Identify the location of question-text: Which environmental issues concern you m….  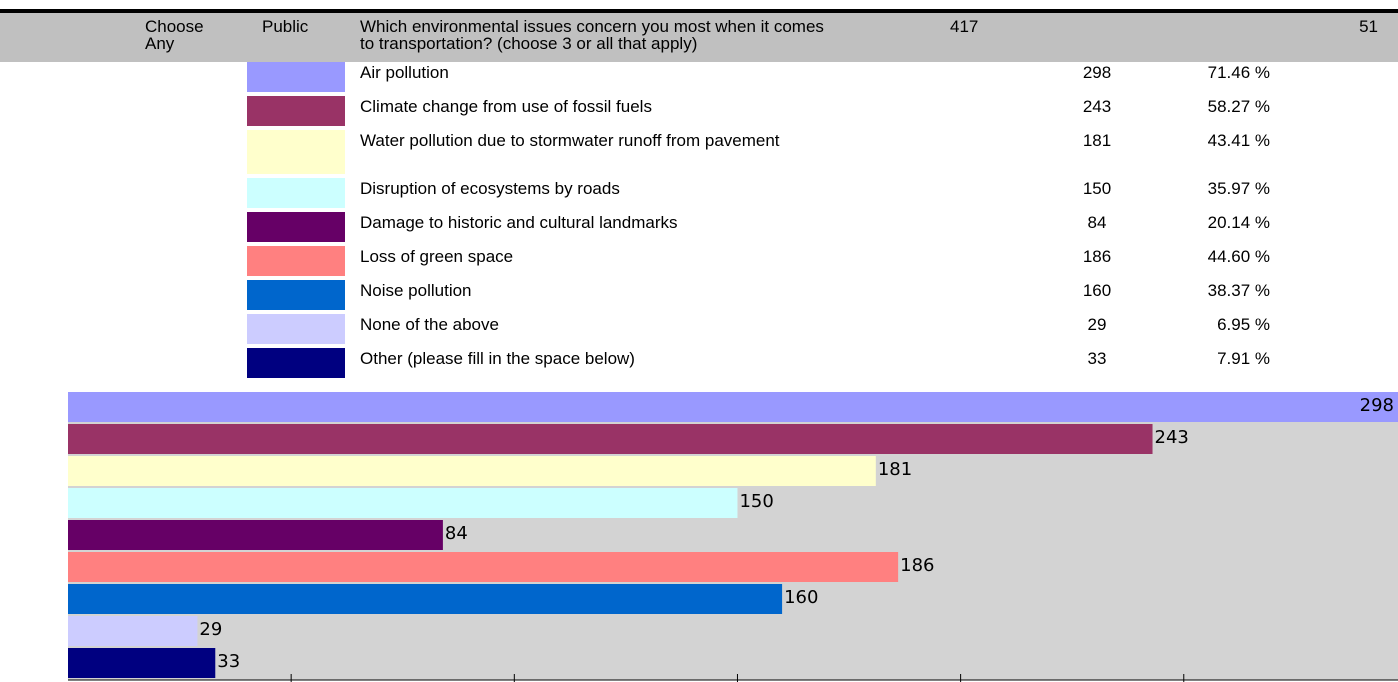
(592, 35).